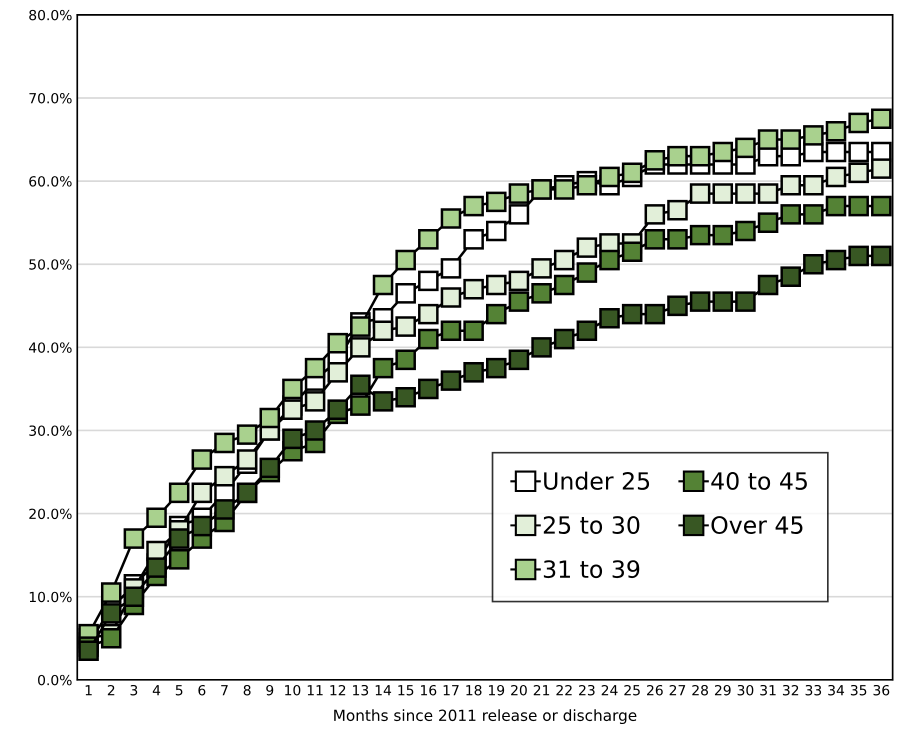  What do you see at coordinates (592, 569) in the screenshot?
I see `legend-label: 31 to 39` at bounding box center [592, 569].